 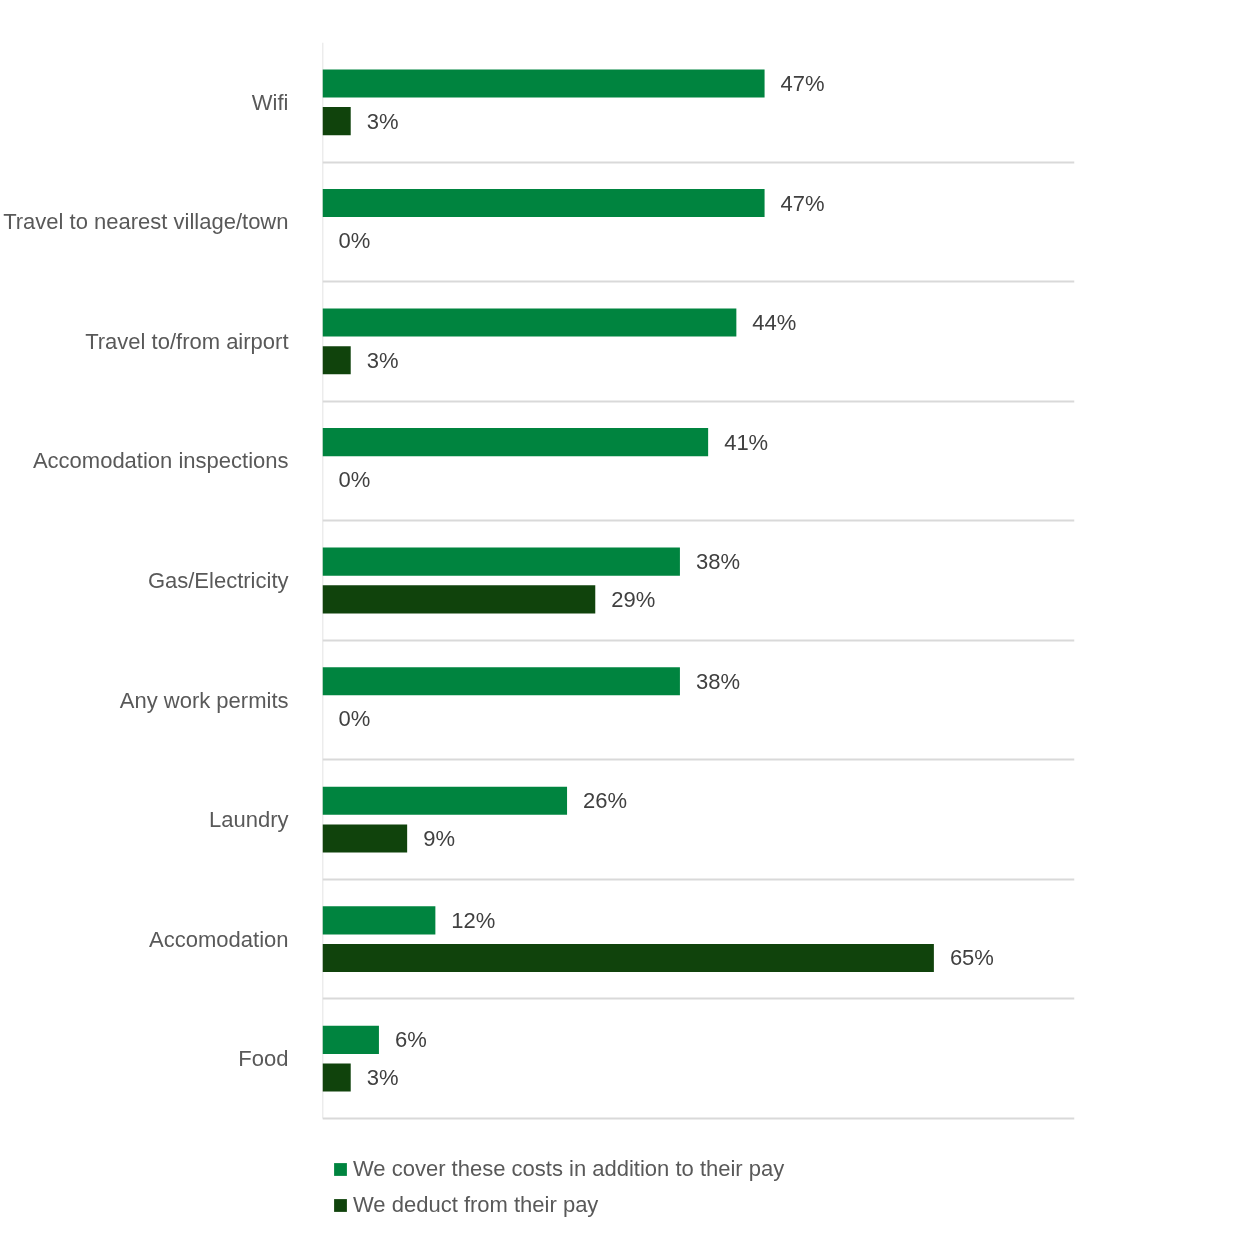 What do you see at coordinates (160, 461) in the screenshot?
I see `y-tick-label: Accomodation inspections` at bounding box center [160, 461].